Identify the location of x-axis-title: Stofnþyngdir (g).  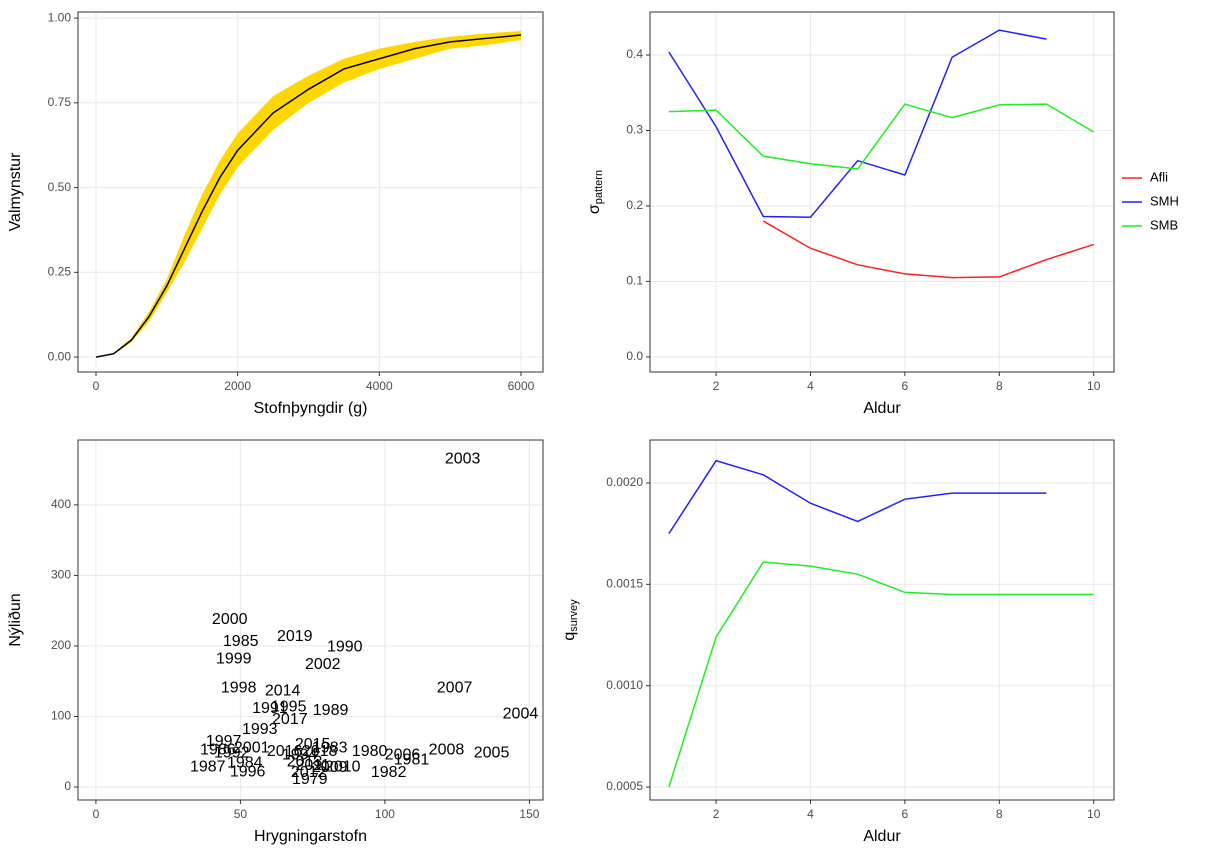
(311, 408).